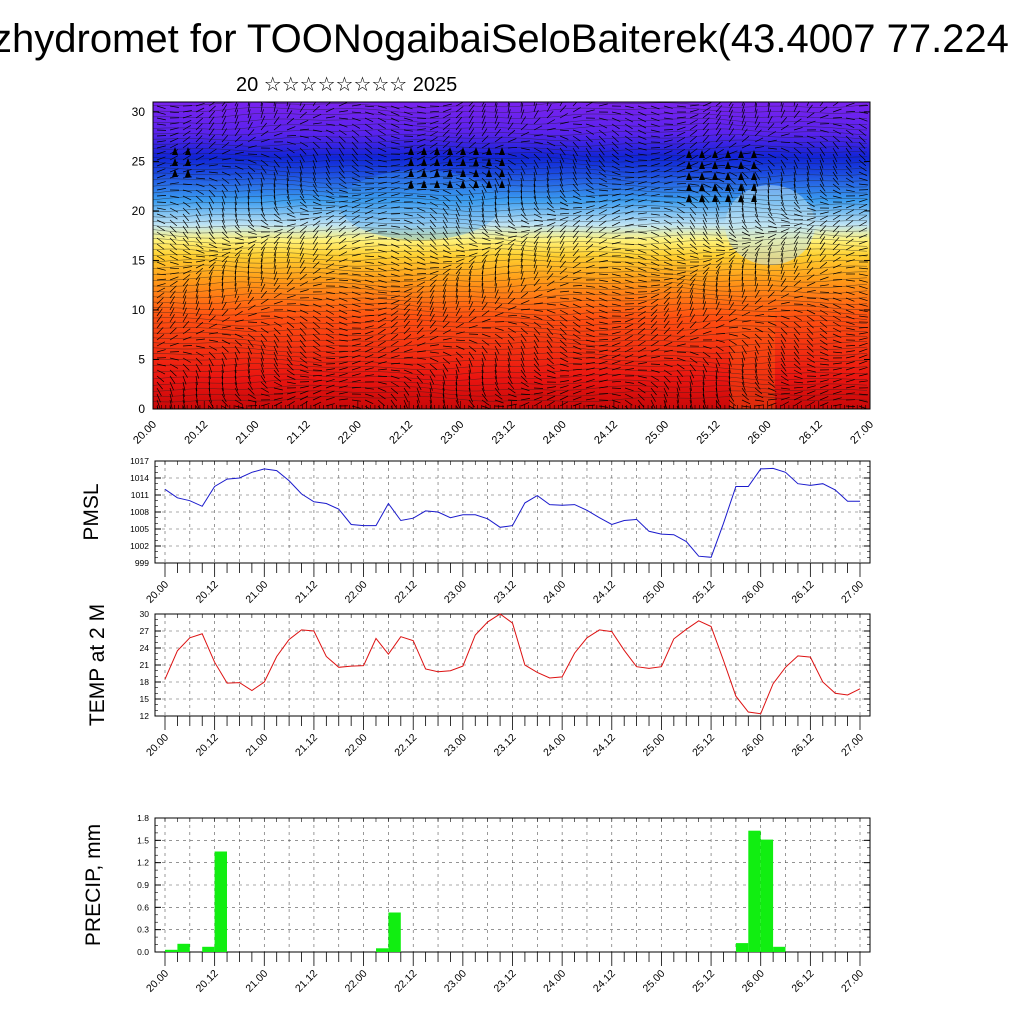  Describe the element at coordinates (401, 433) in the screenshot. I see `x-tick-label: 22.12` at that location.